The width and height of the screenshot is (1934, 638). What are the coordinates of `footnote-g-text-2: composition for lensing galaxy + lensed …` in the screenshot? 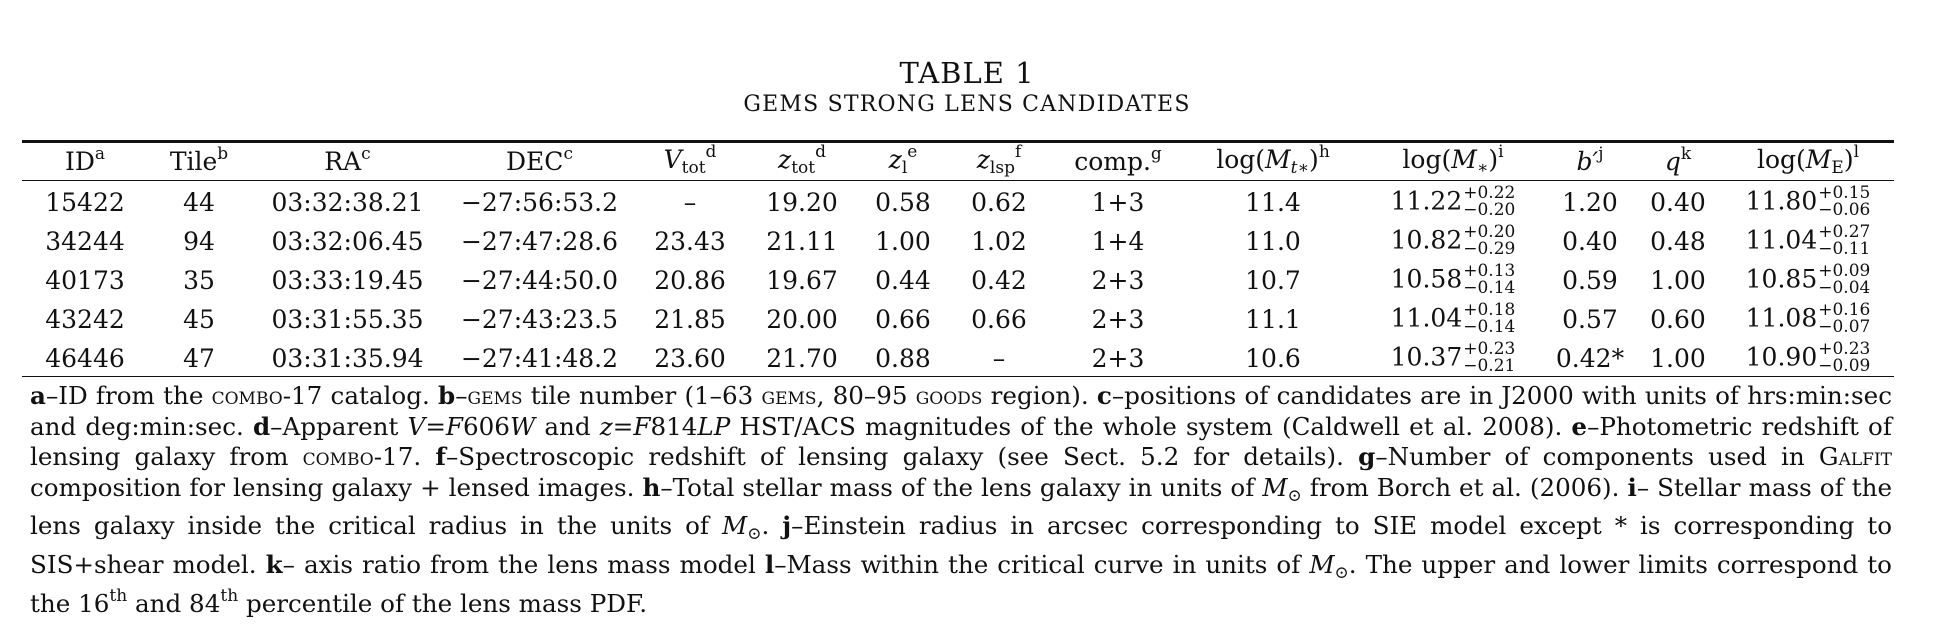 It's located at (336, 487).